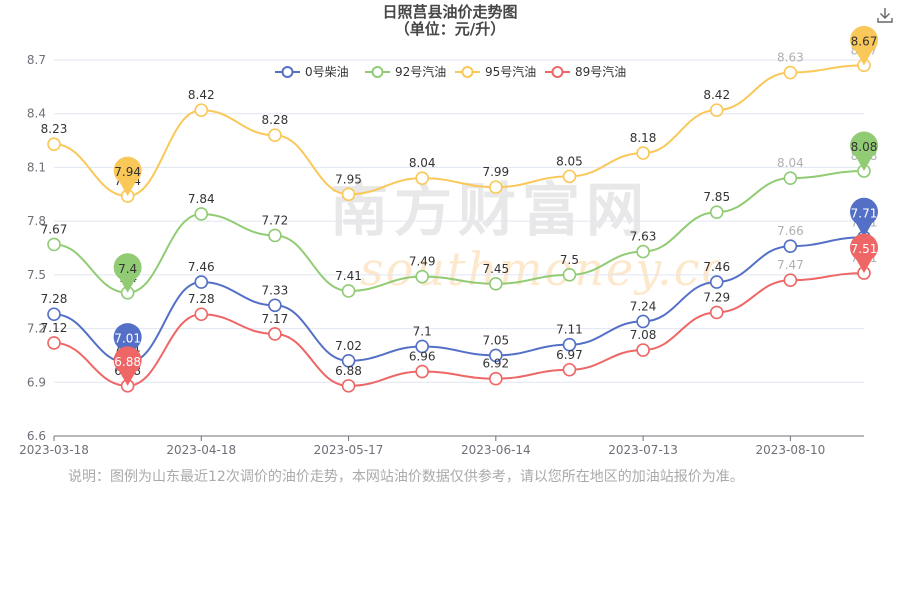 The width and height of the screenshot is (900, 600). Describe the element at coordinates (450, 71) in the screenshot. I see `legend: 0号柴油 92号汽油 95号汽油 89号汽油` at that location.